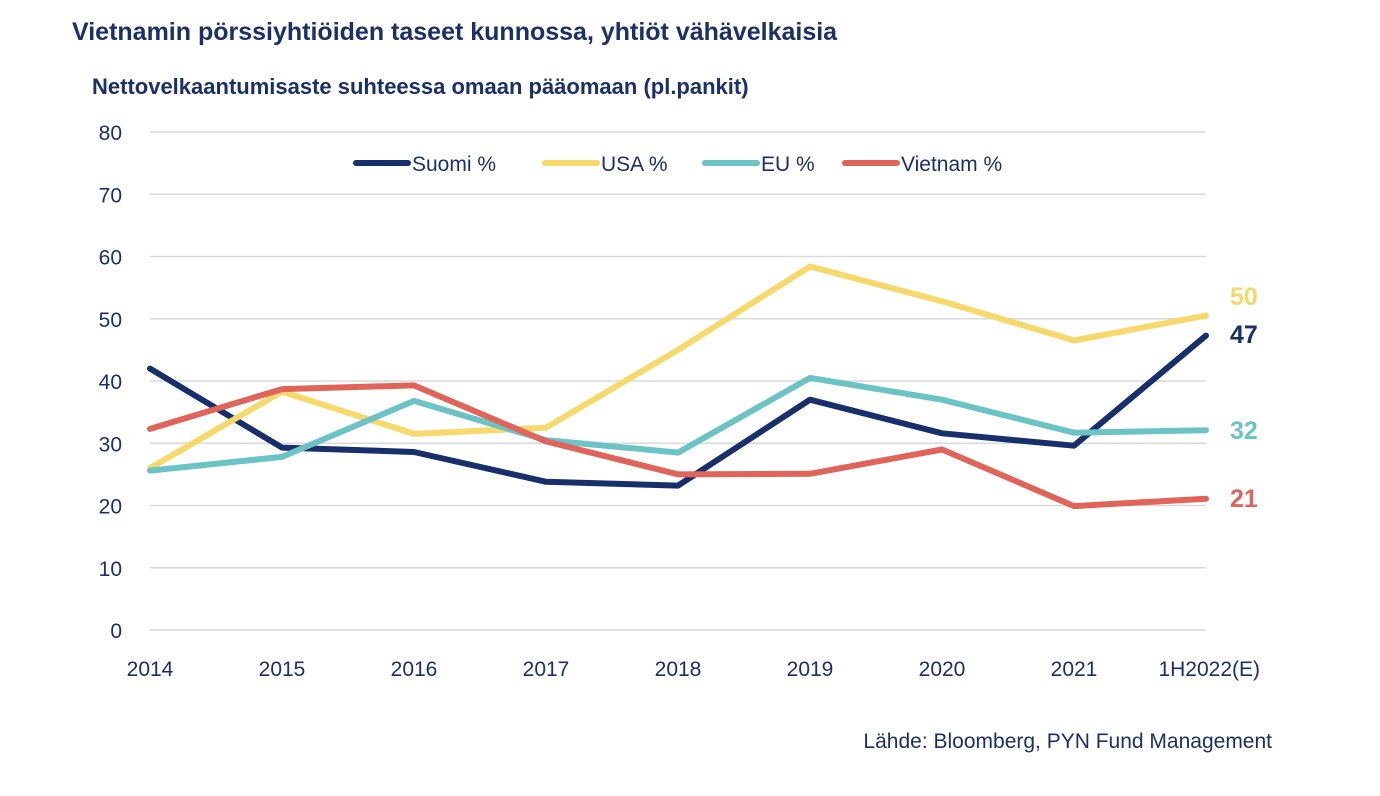 This screenshot has width=1380, height=796. Describe the element at coordinates (951, 164) in the screenshot. I see `legend-label: Vietnam %` at that location.